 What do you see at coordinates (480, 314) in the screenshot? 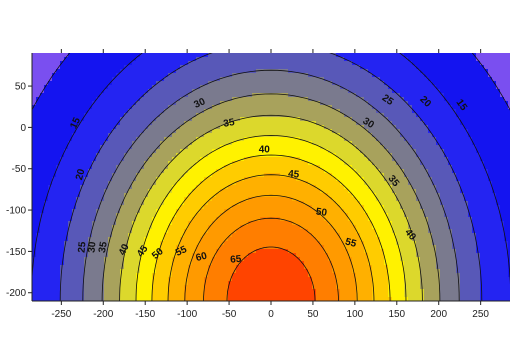
I see `x-tick-label: 250` at bounding box center [480, 314].